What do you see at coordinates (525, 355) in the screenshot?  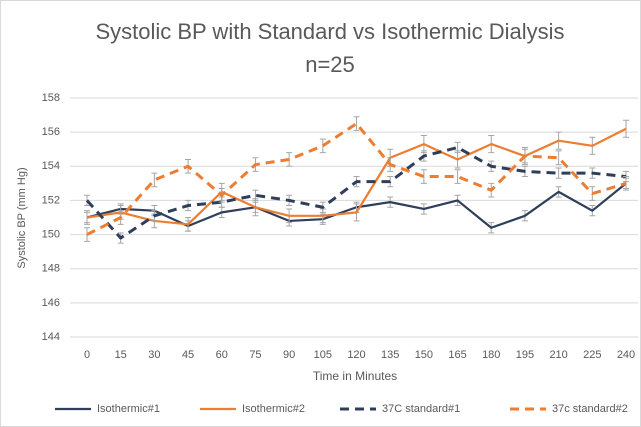 I see `x-tick-label: 195` at bounding box center [525, 355].